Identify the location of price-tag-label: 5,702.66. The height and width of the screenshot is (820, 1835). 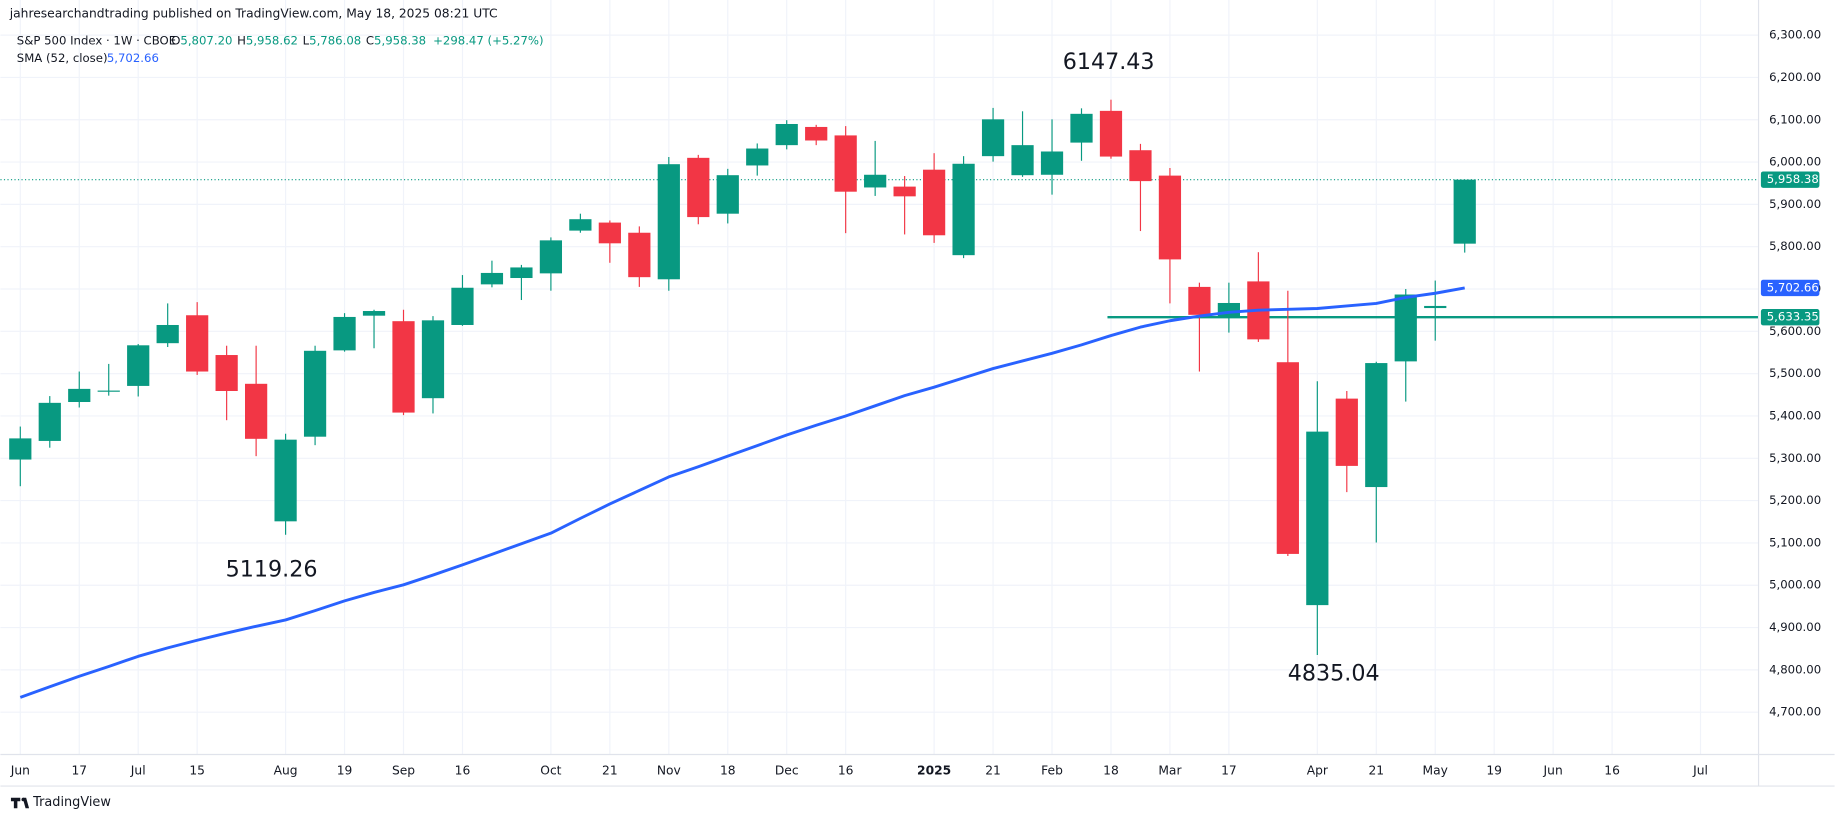
(1793, 287).